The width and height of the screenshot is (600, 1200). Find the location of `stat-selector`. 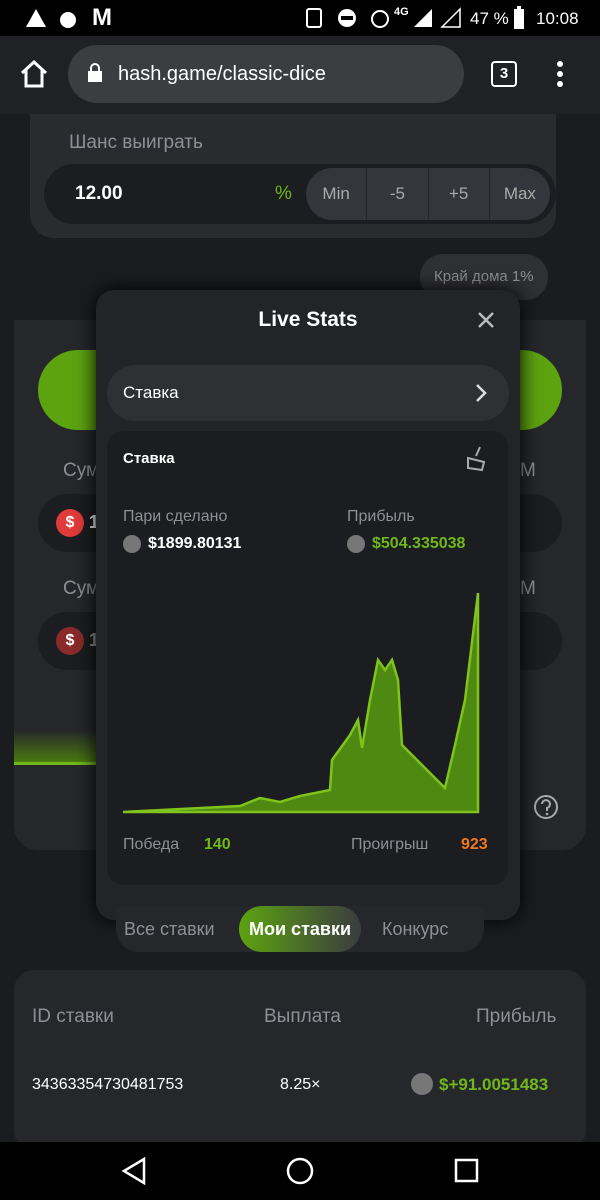

stat-selector is located at coordinates (308, 393).